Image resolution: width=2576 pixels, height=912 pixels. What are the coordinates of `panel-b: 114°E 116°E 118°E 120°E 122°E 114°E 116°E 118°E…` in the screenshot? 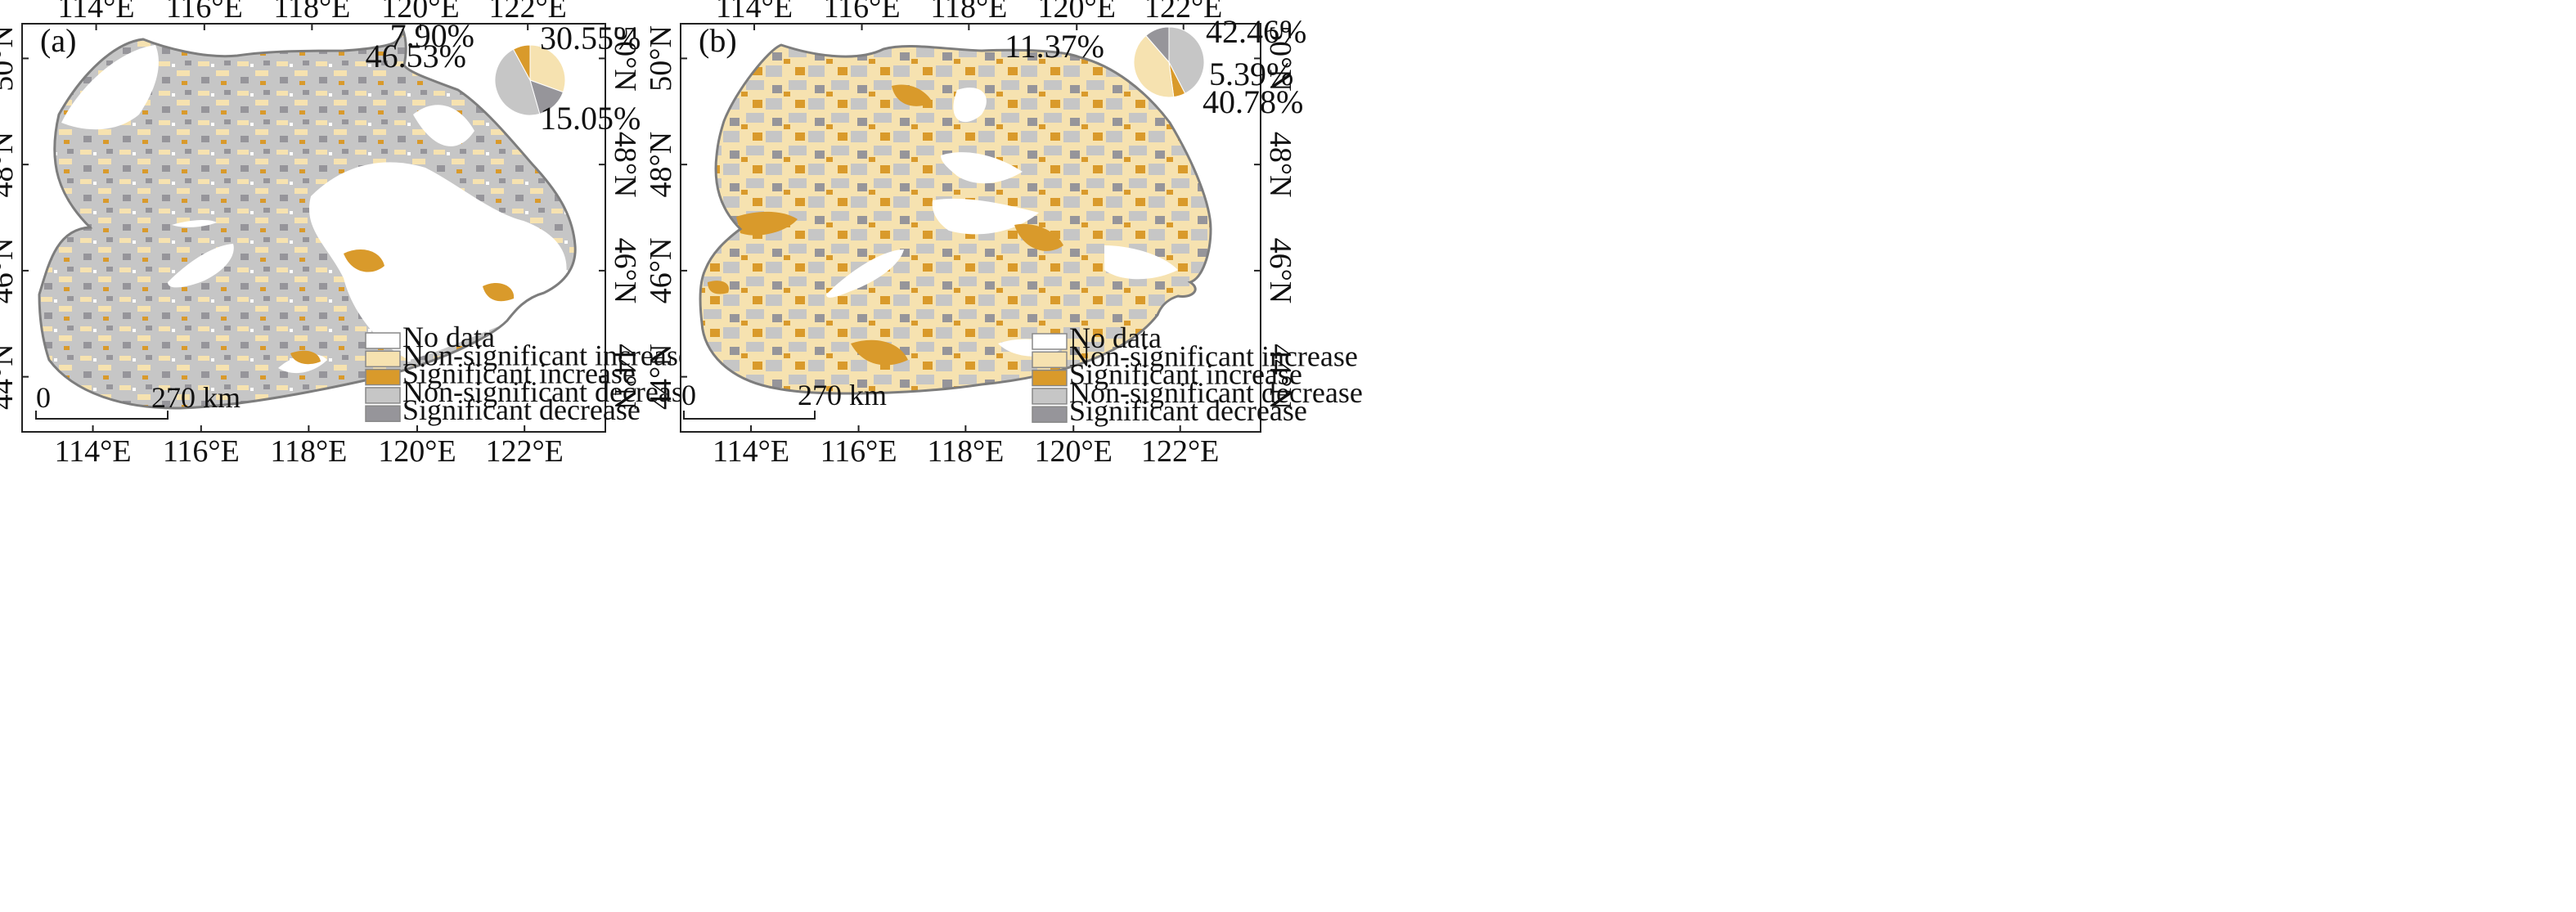 It's located at (1003, 235).